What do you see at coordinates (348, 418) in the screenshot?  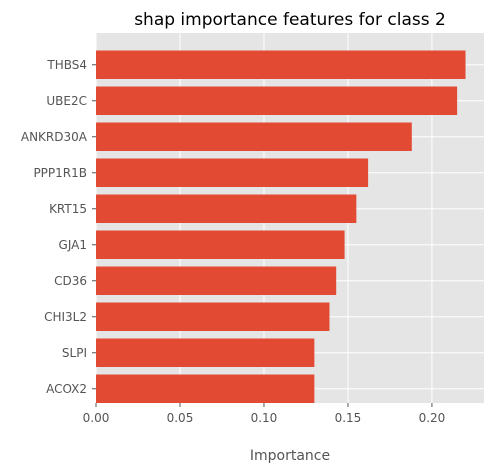 I see `x-tick-label: 0.15` at bounding box center [348, 418].